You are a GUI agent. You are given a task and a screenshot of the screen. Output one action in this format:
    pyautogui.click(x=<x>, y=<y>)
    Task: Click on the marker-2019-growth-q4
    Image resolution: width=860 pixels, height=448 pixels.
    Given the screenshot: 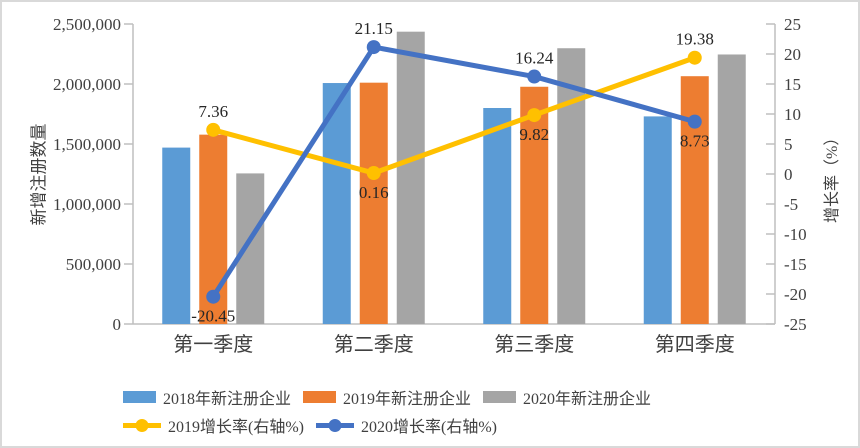 What is the action you would take?
    pyautogui.click(x=694, y=57)
    